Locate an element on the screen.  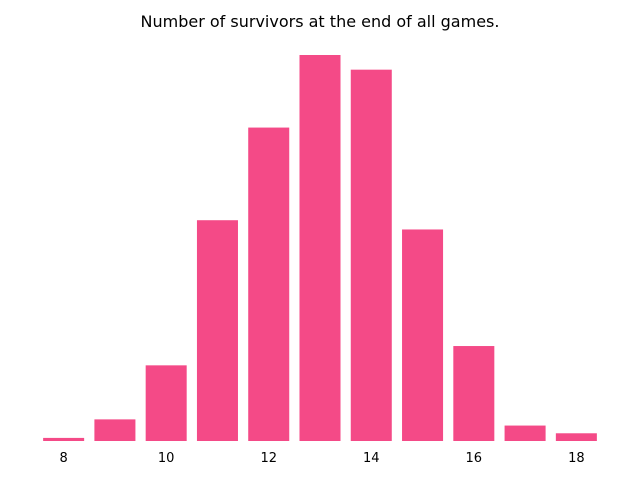
x-tick-label: 14 is located at coordinates (371, 458).